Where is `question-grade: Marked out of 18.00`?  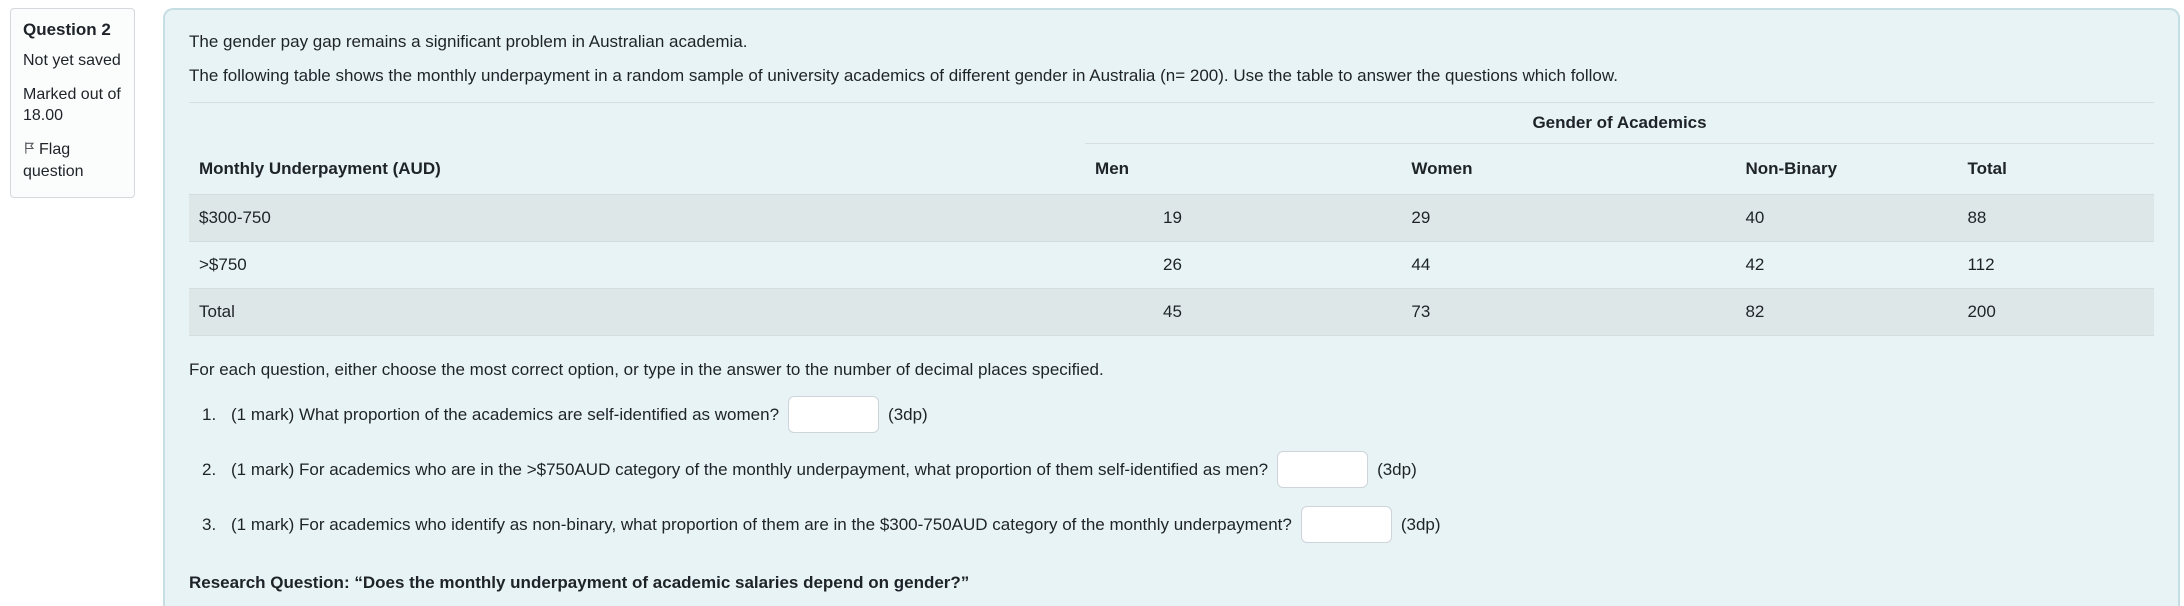 question-grade: Marked out of 18.00 is located at coordinates (72, 105).